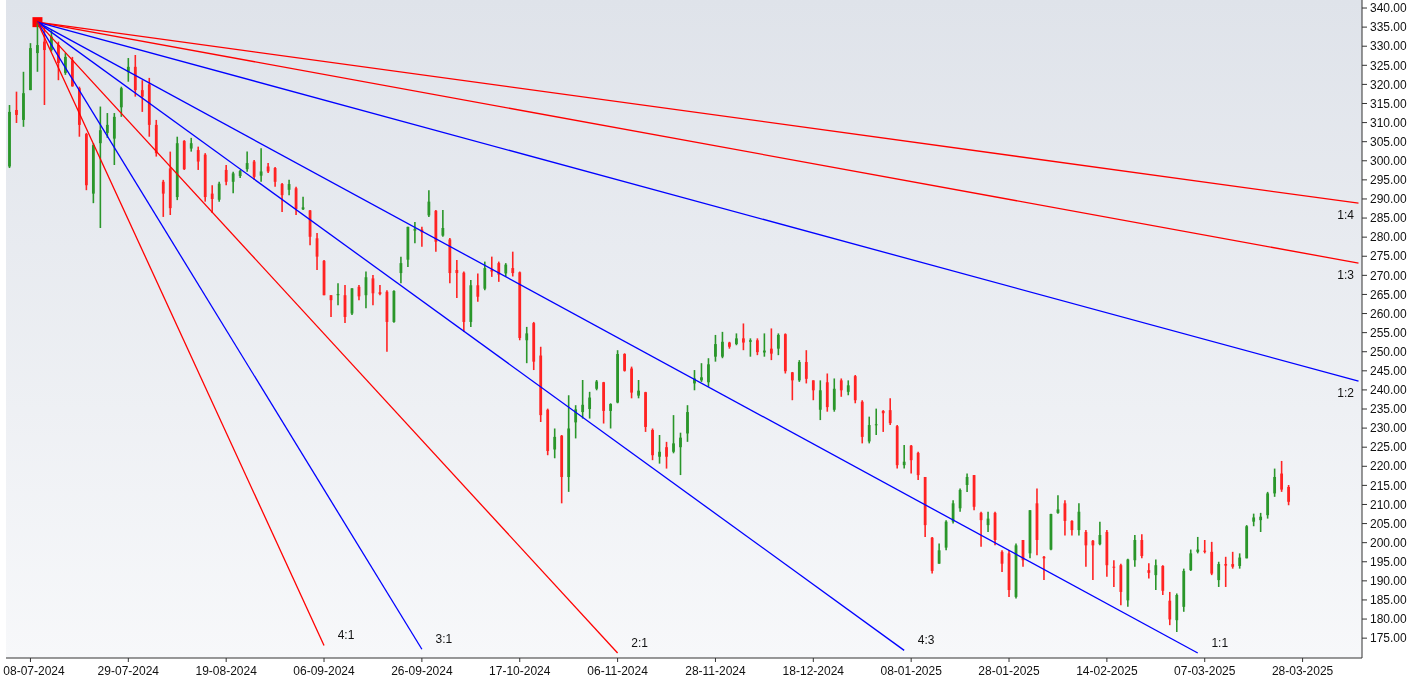  I want to click on y-tick-label: 190.00, so click(1389, 581).